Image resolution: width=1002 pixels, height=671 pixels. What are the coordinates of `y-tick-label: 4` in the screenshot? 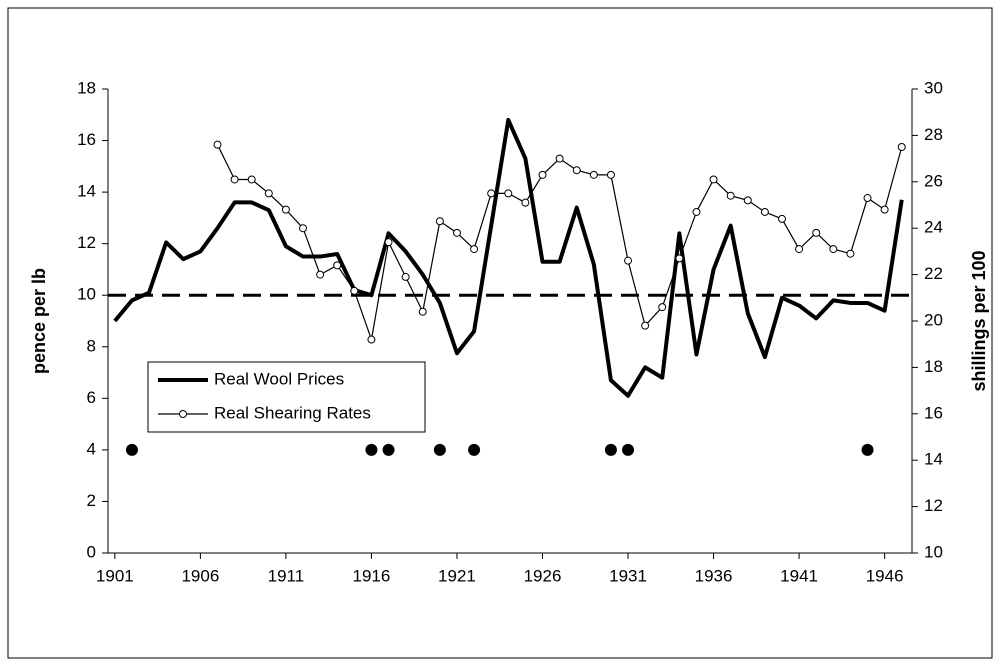 It's located at (91, 448).